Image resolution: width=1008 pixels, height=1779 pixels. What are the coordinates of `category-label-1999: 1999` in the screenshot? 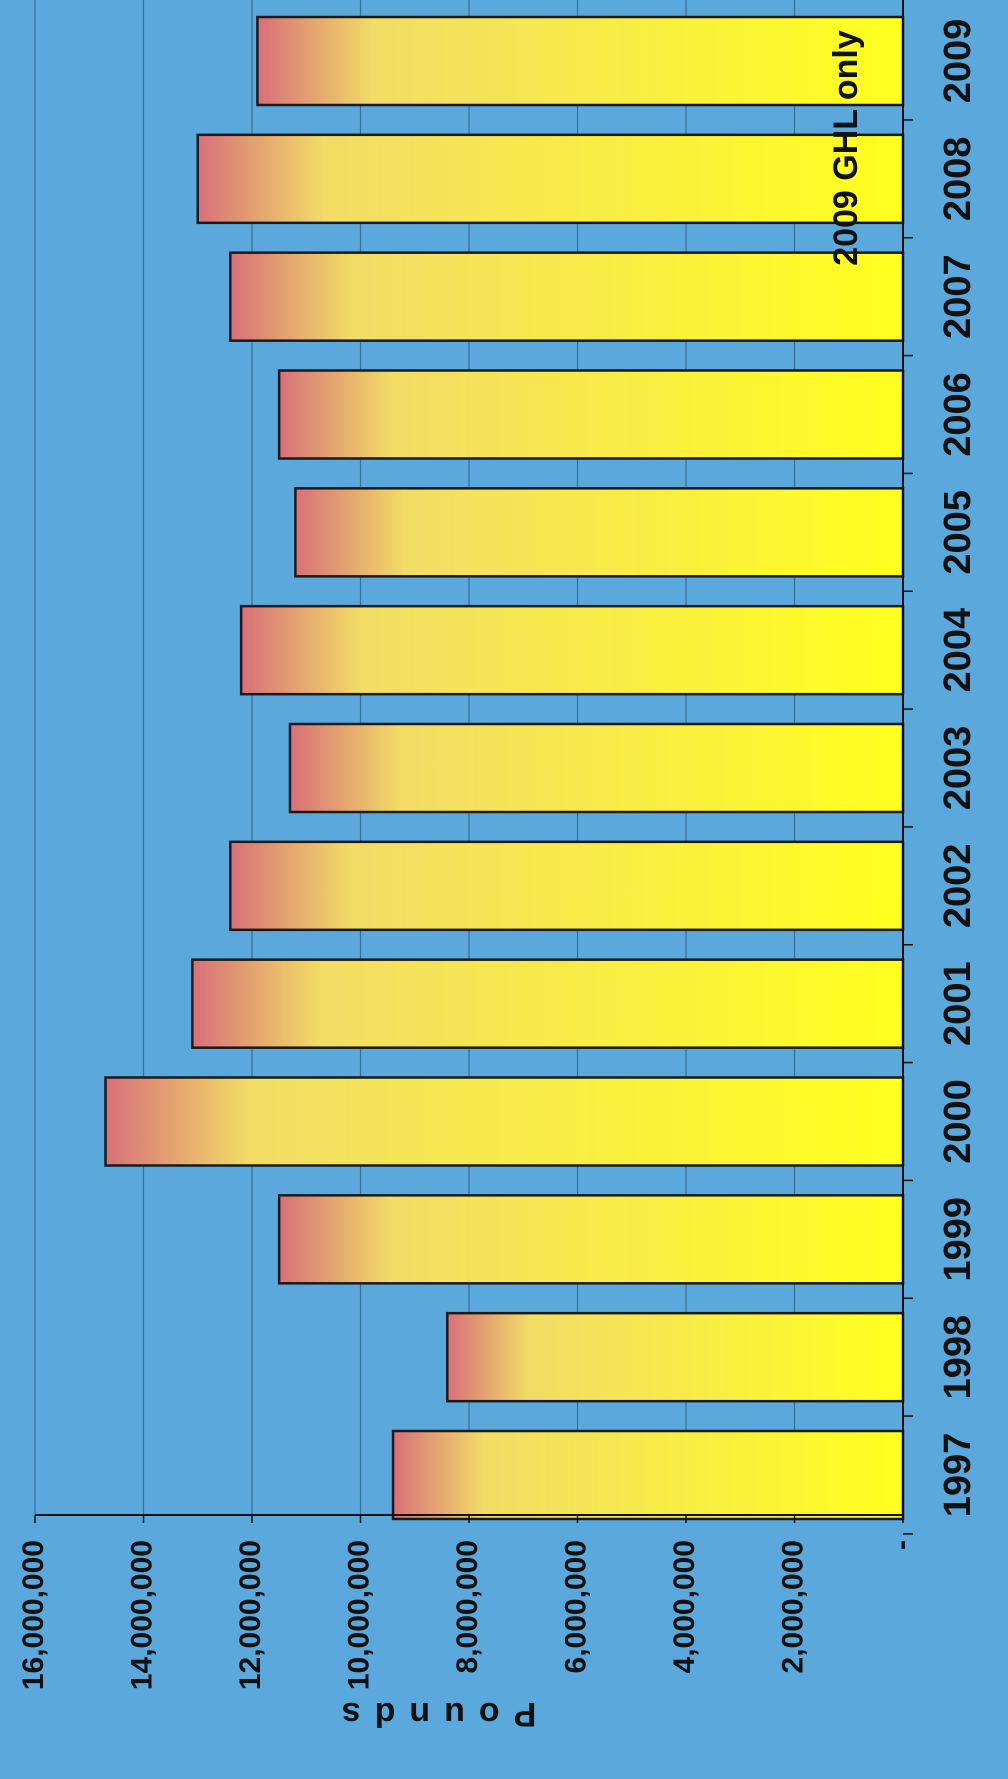 It's located at (958, 1239).